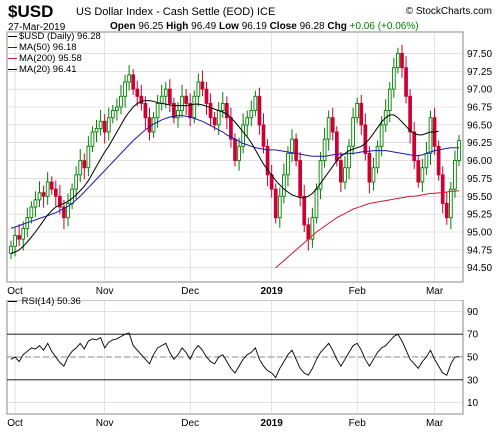 The width and height of the screenshot is (500, 432). Describe the element at coordinates (228, 26) in the screenshot. I see `low-label: Low` at that location.